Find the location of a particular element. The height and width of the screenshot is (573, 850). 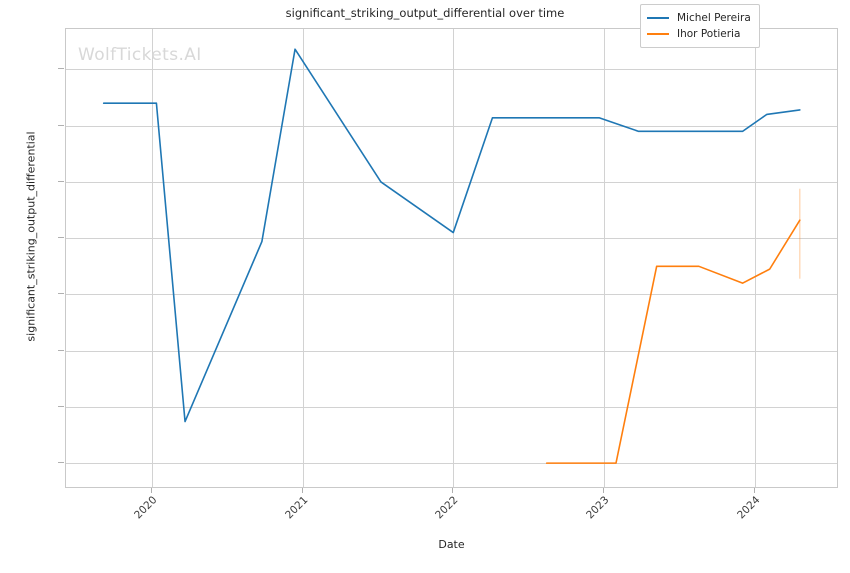

x-tick-label: 2021 is located at coordinates (296, 508).